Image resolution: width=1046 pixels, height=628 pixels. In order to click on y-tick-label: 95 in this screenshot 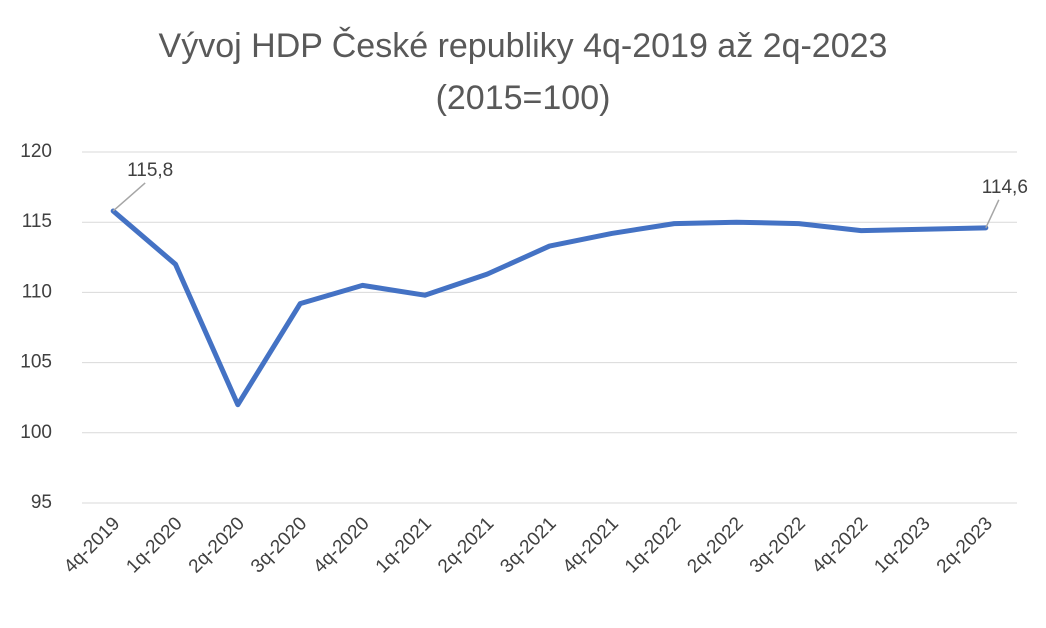, I will do `click(41, 502)`.